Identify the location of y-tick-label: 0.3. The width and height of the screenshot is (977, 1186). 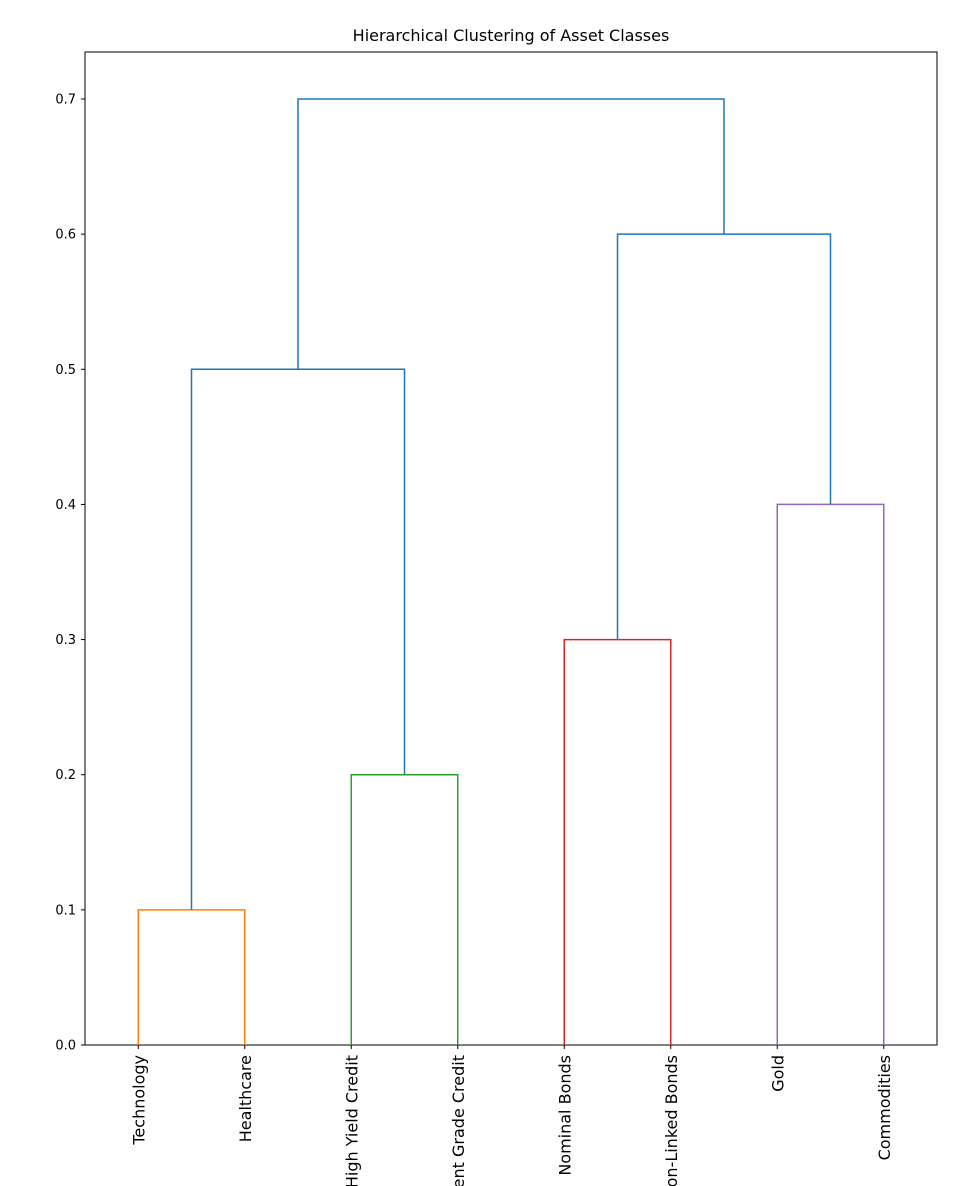
(65, 640).